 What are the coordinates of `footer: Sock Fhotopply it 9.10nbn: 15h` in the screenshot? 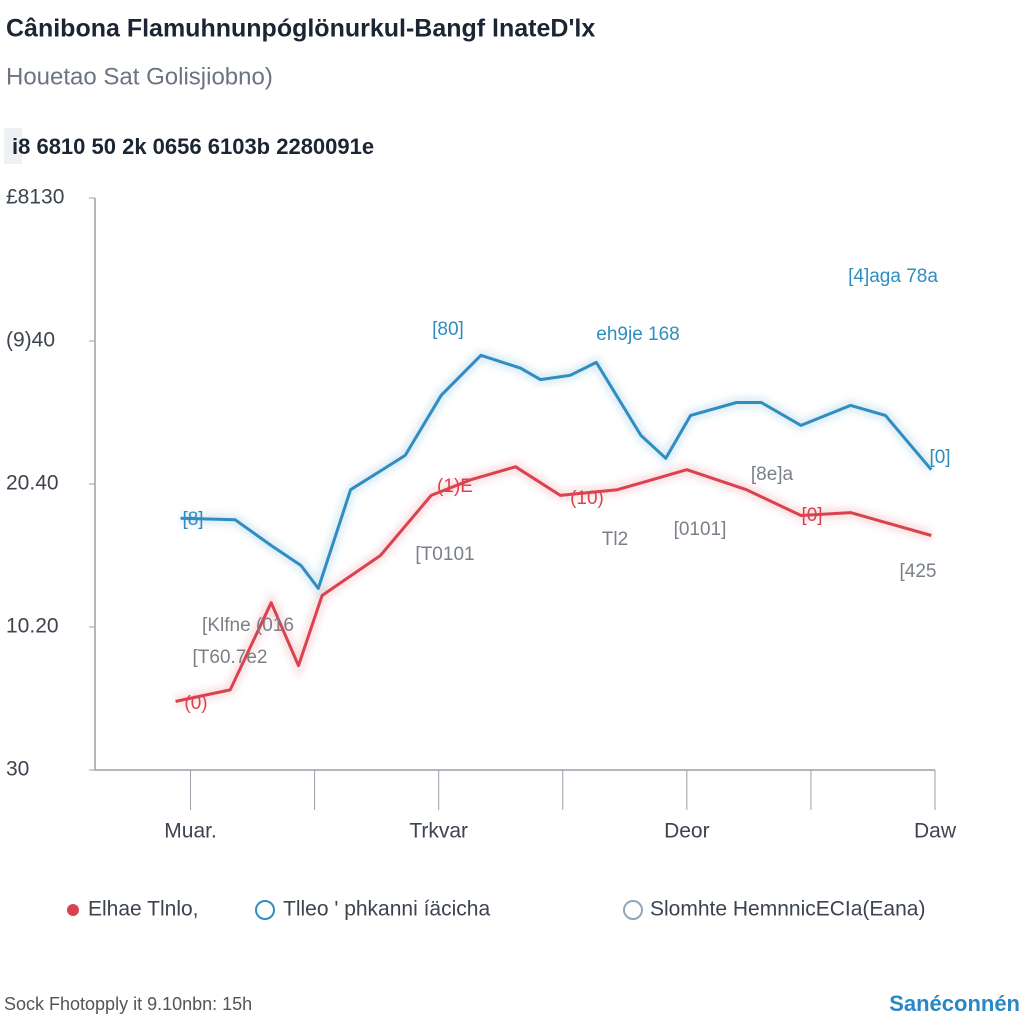 It's located at (128, 1004).